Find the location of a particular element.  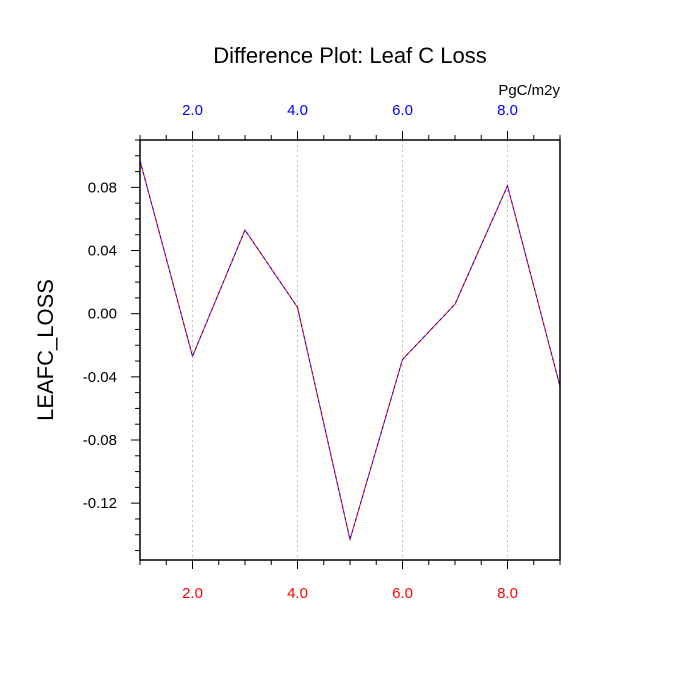

y-tick-label: -0.12 is located at coordinates (100, 503).